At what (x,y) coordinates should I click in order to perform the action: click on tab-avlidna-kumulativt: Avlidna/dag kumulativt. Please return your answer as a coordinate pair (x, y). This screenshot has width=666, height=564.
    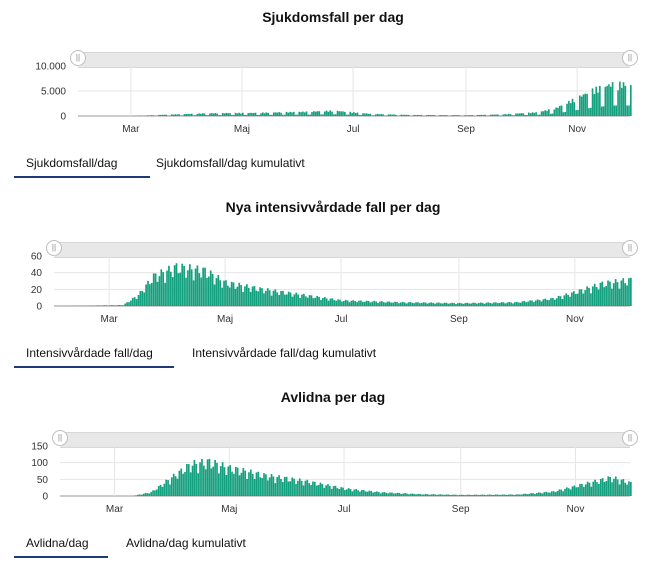
    Looking at the image, I should click on (186, 543).